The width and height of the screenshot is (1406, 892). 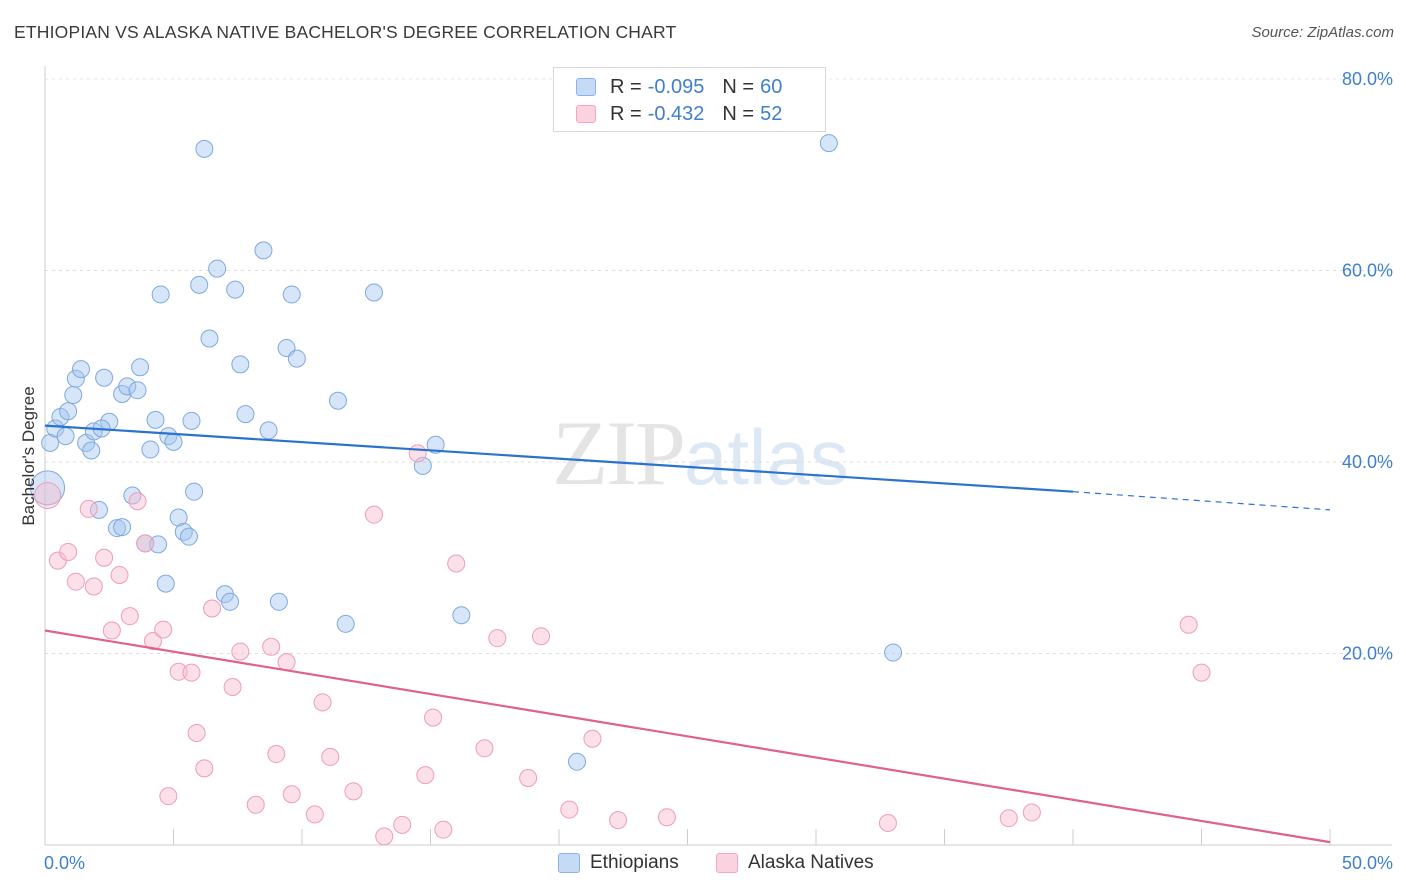 I want to click on bottom-legend-ethiopians: Ethiopians, so click(x=618, y=863).